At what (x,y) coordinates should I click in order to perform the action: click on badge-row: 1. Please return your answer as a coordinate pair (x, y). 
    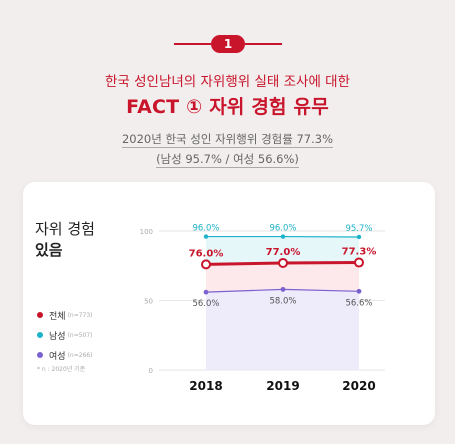
    Looking at the image, I should click on (227, 44).